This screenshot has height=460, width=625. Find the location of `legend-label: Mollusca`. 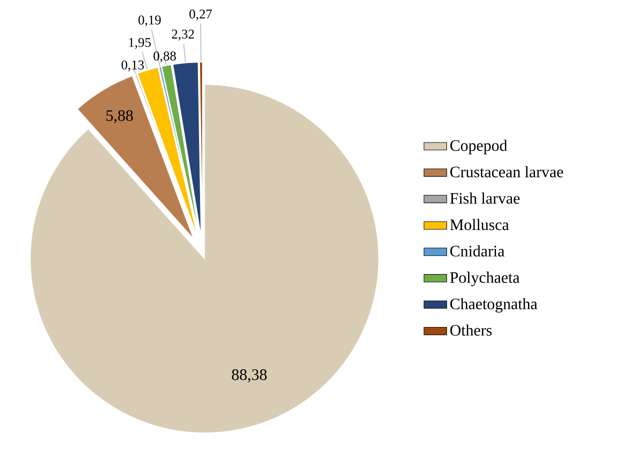

legend-label: Mollusca is located at coordinates (479, 224).